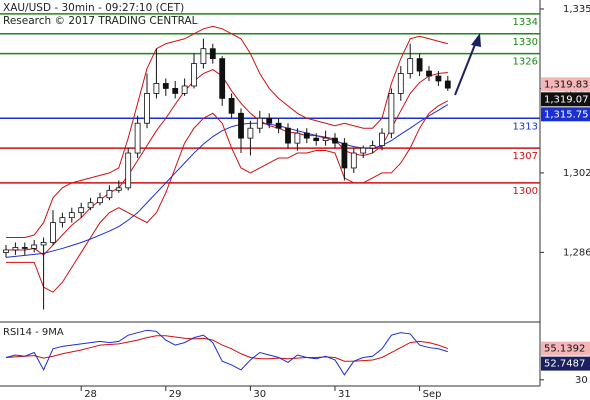 This screenshot has height=400, width=590. What do you see at coordinates (525, 156) in the screenshot?
I see `level-label: 1307` at bounding box center [525, 156].